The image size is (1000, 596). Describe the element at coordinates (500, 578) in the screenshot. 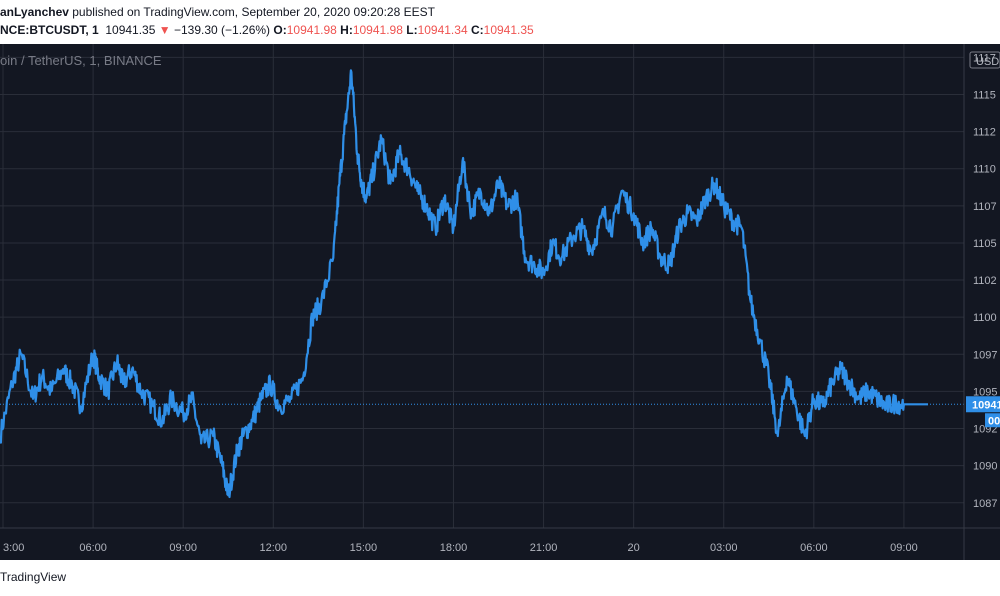

I see `footer: TradingView` at that location.